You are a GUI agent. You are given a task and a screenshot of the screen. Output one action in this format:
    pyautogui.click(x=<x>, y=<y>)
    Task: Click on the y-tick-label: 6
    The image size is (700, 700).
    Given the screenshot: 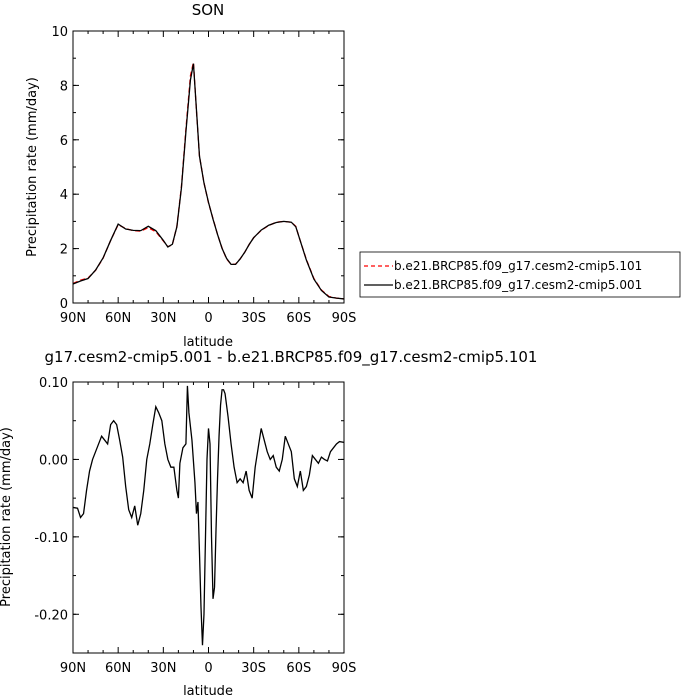 What is the action you would take?
    pyautogui.click(x=64, y=141)
    